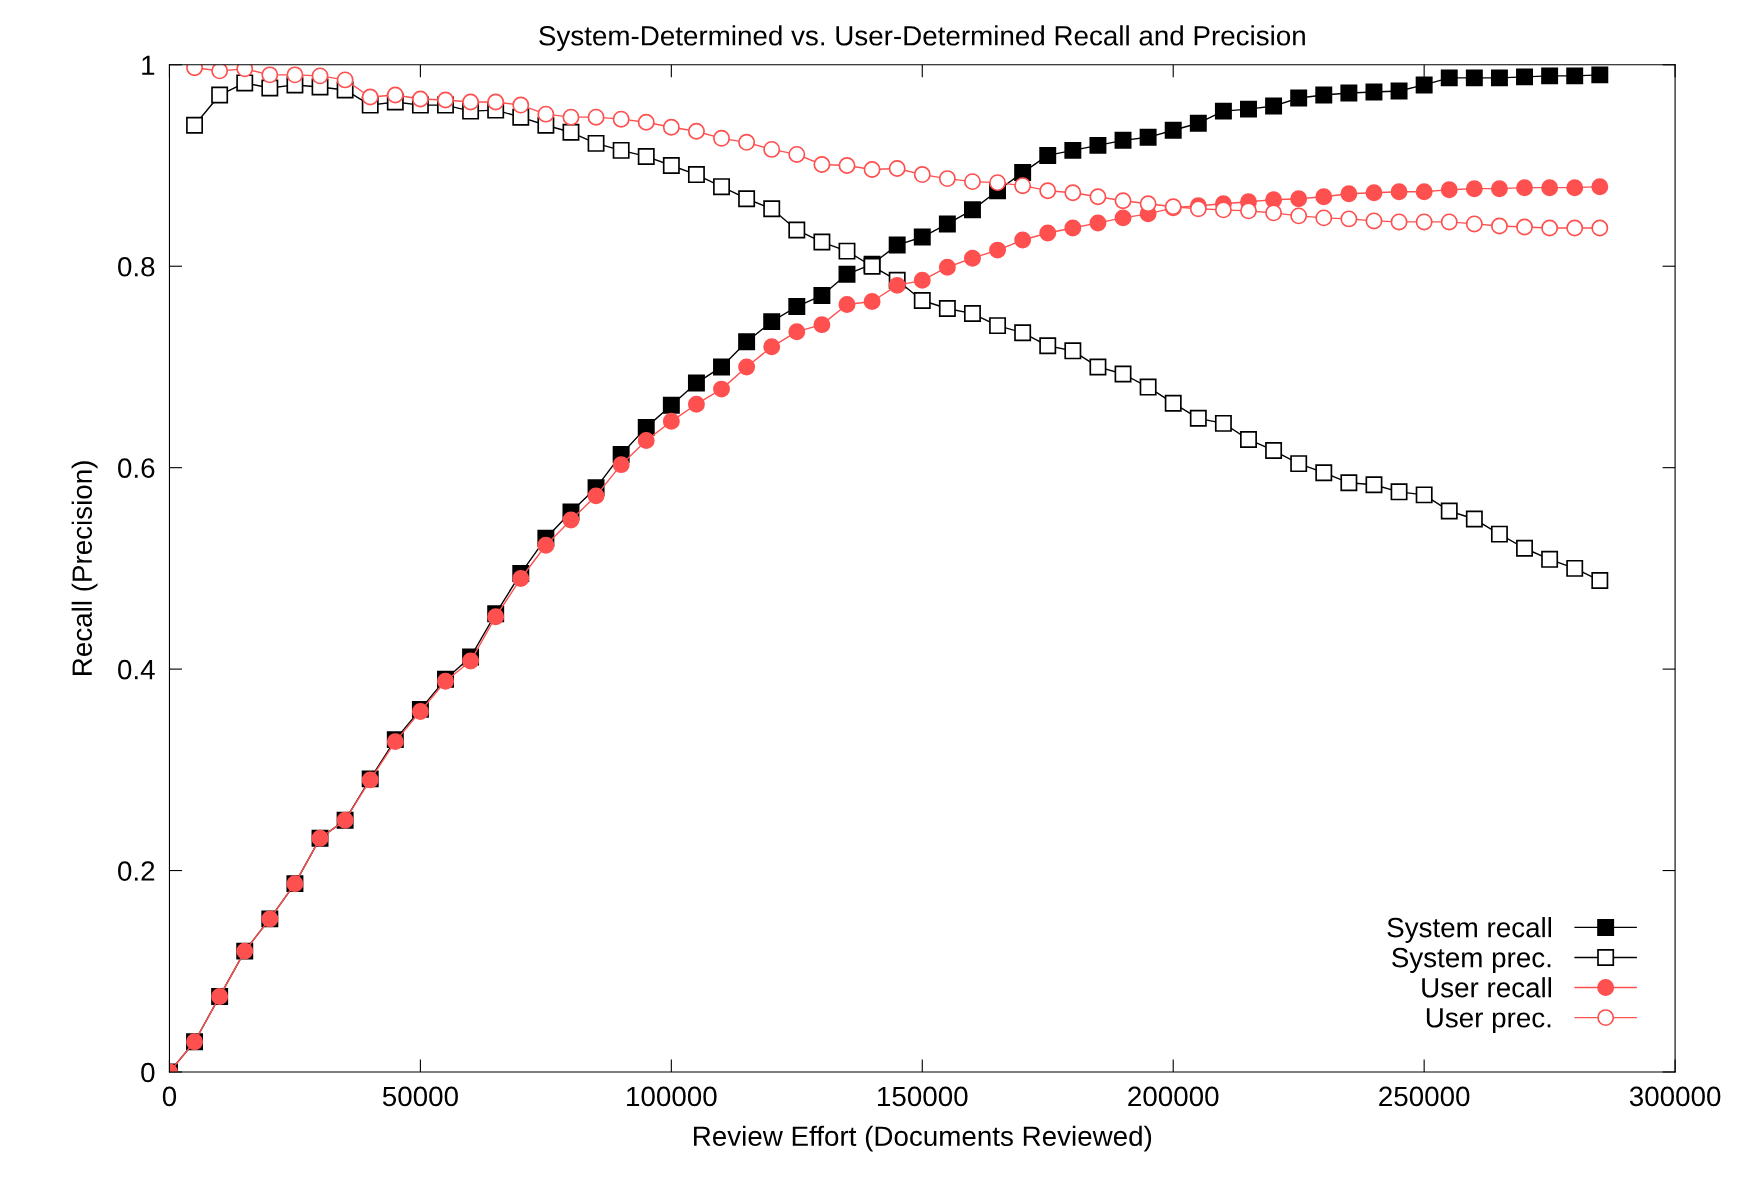 The height and width of the screenshot is (1178, 1747). What do you see at coordinates (923, 1096) in the screenshot?
I see `x-tick-label: 150000` at bounding box center [923, 1096].